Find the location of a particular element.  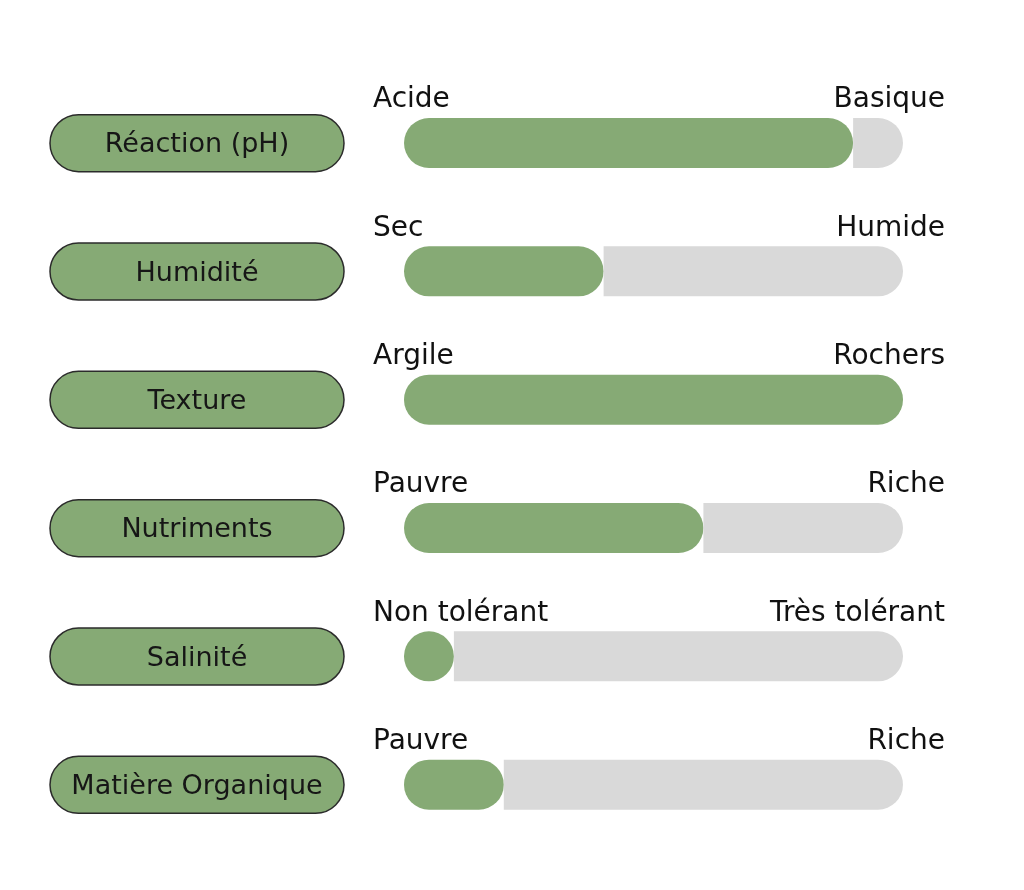

annotation: Très tolérant is located at coordinates (857, 611).